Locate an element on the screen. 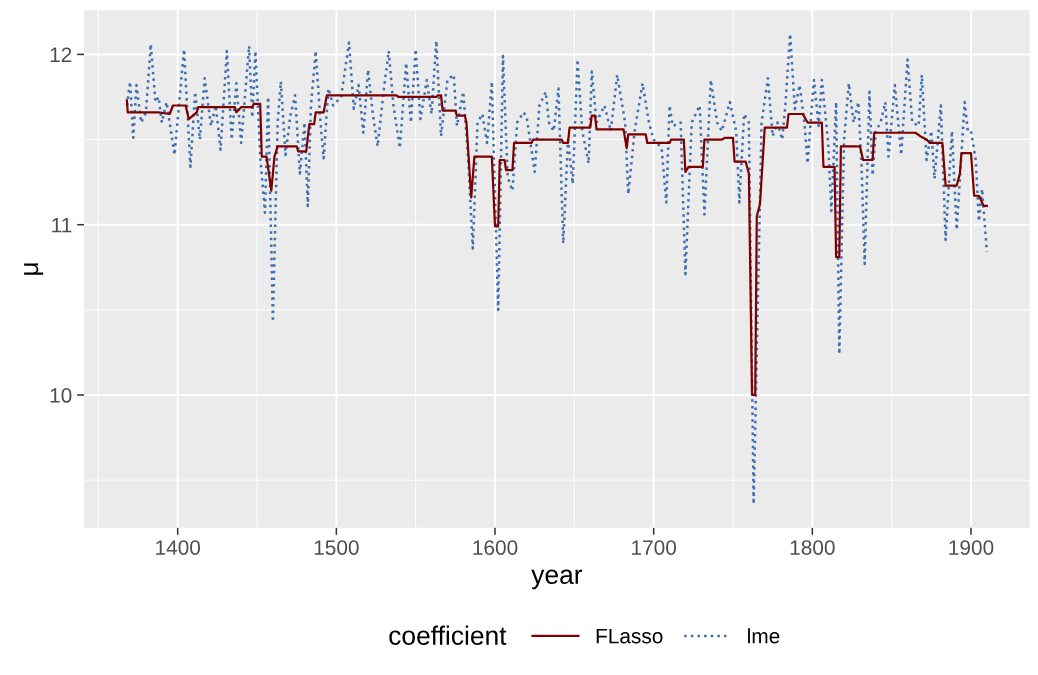 The image size is (1038, 675). legend-title: coefficient is located at coordinates (448, 635).